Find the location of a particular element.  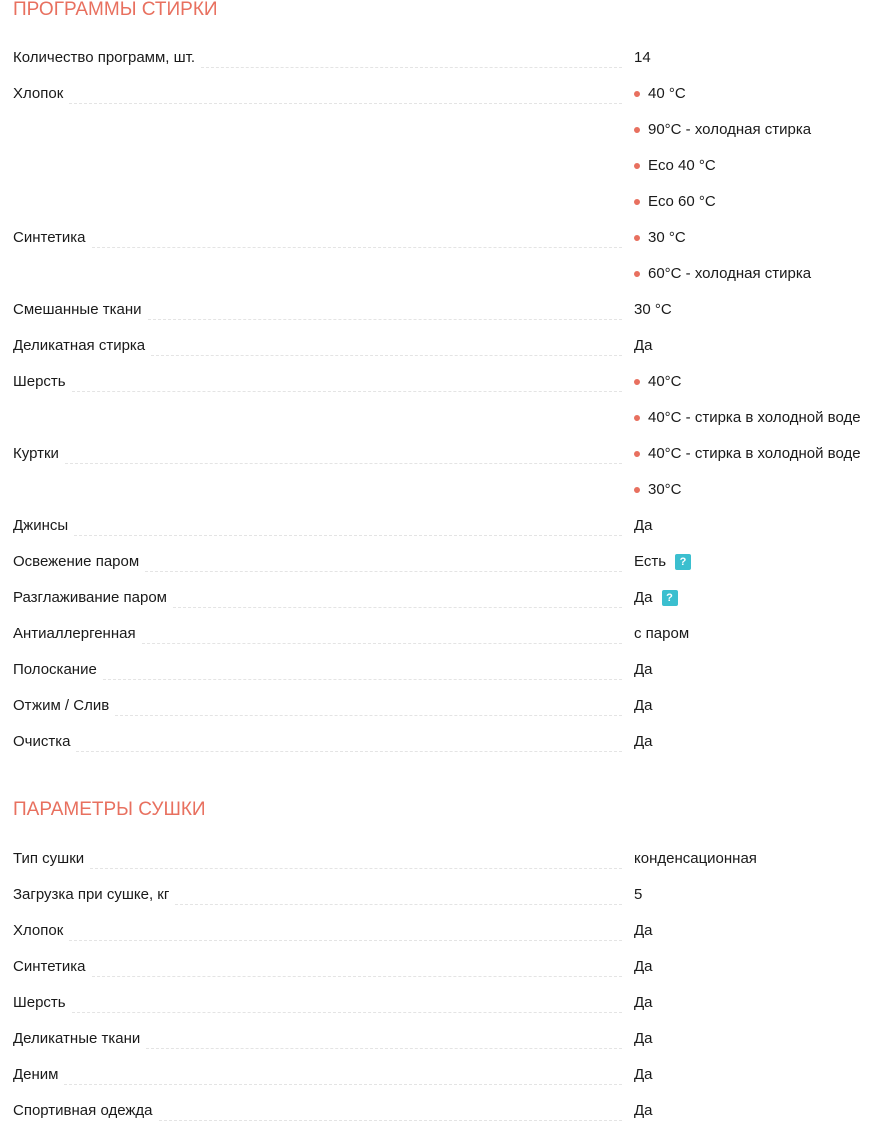

spec-label-wrap: Деним is located at coordinates (317, 1075).